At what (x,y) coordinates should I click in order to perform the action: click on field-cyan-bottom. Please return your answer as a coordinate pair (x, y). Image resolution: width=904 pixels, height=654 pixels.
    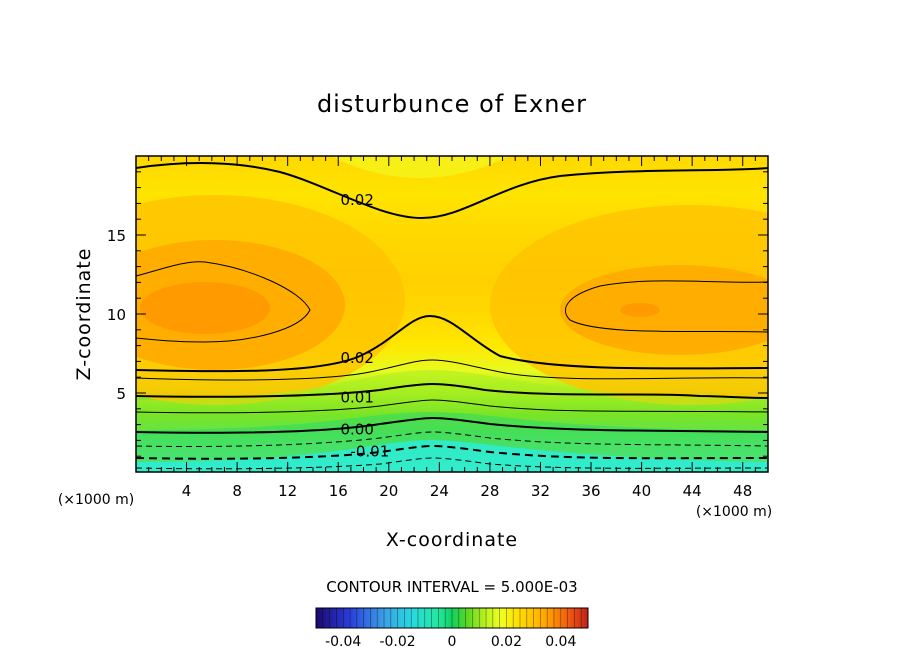
    Looking at the image, I should click on (452, 456).